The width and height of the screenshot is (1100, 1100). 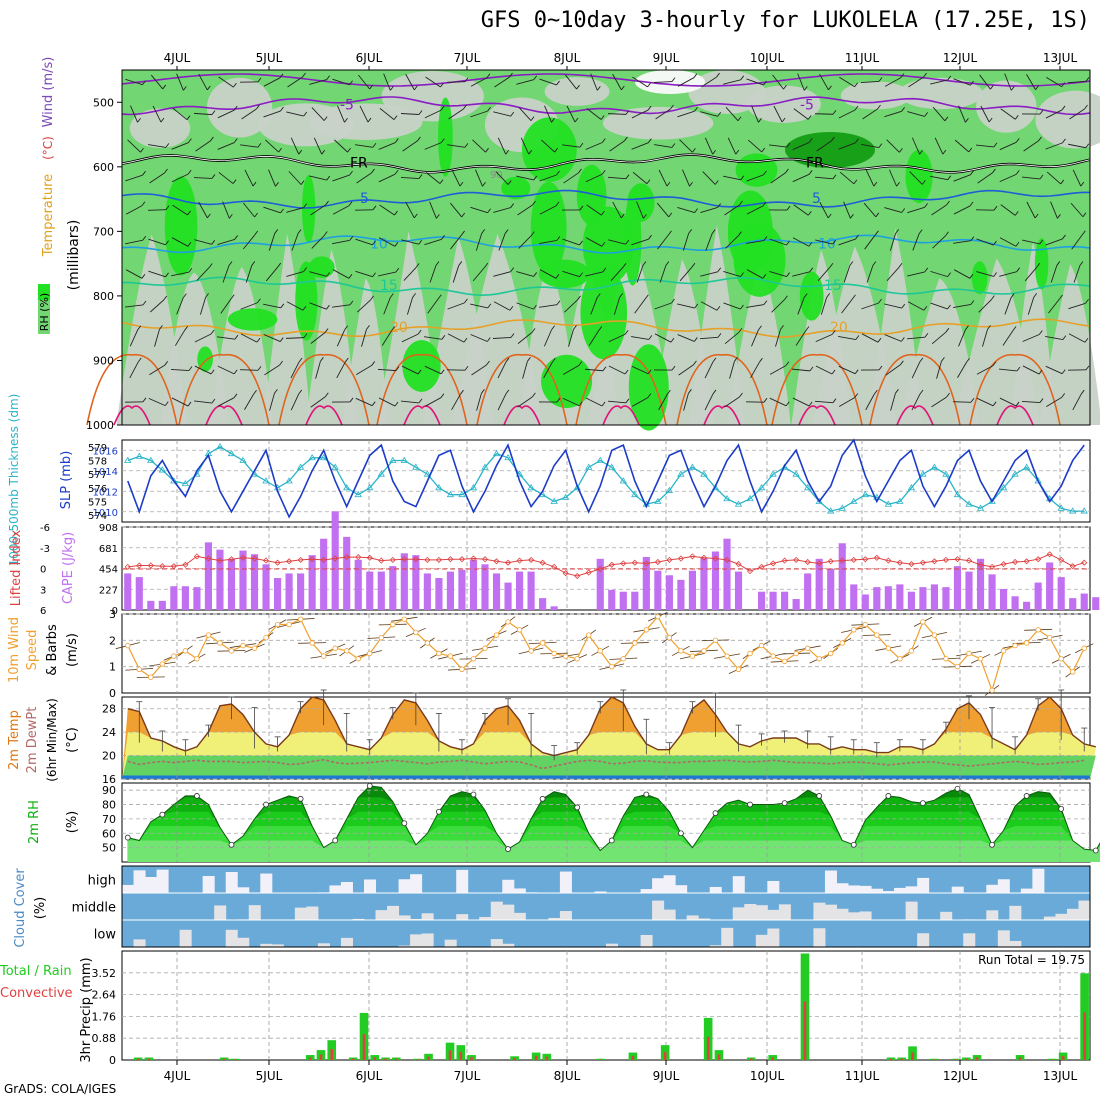 What do you see at coordinates (915, 415) in the screenshot?
I see `isotherm-hot-lobe` at bounding box center [915, 415].